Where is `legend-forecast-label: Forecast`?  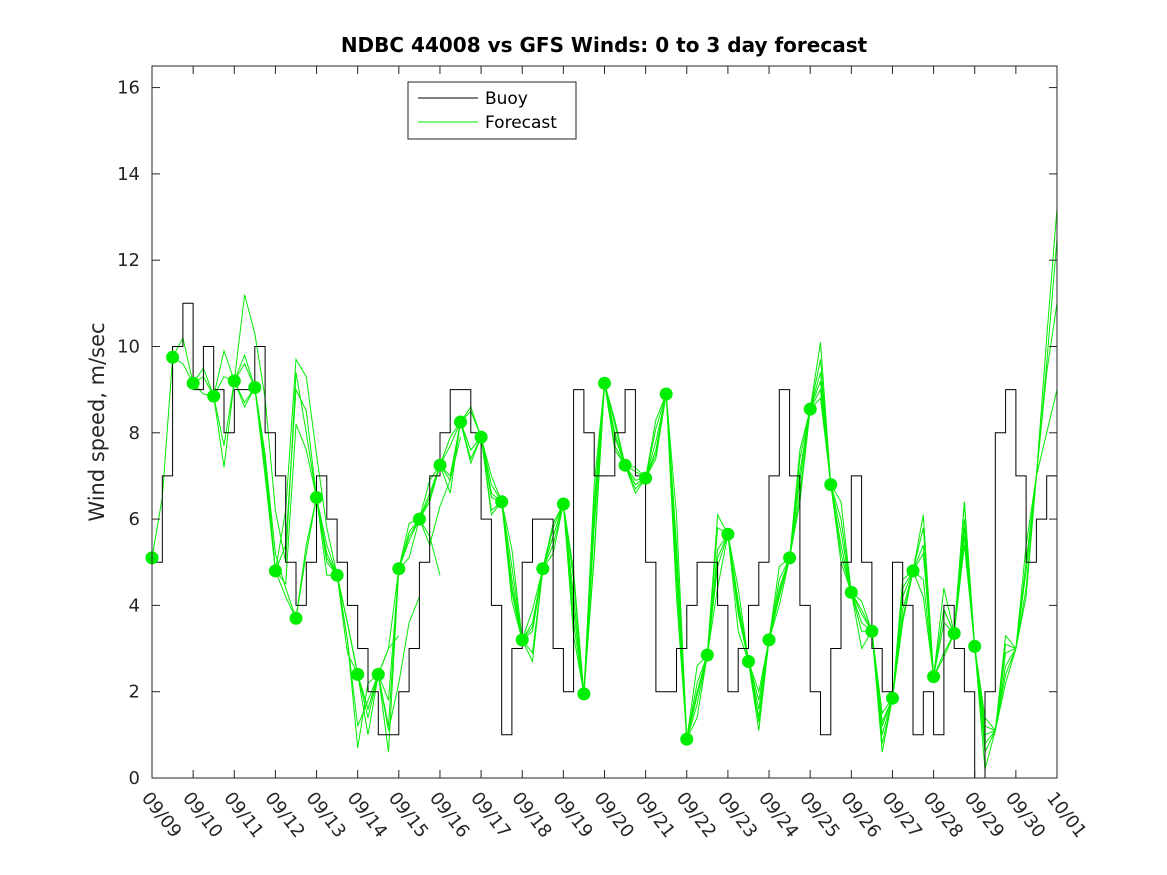
legend-forecast-label: Forecast is located at coordinates (521, 123).